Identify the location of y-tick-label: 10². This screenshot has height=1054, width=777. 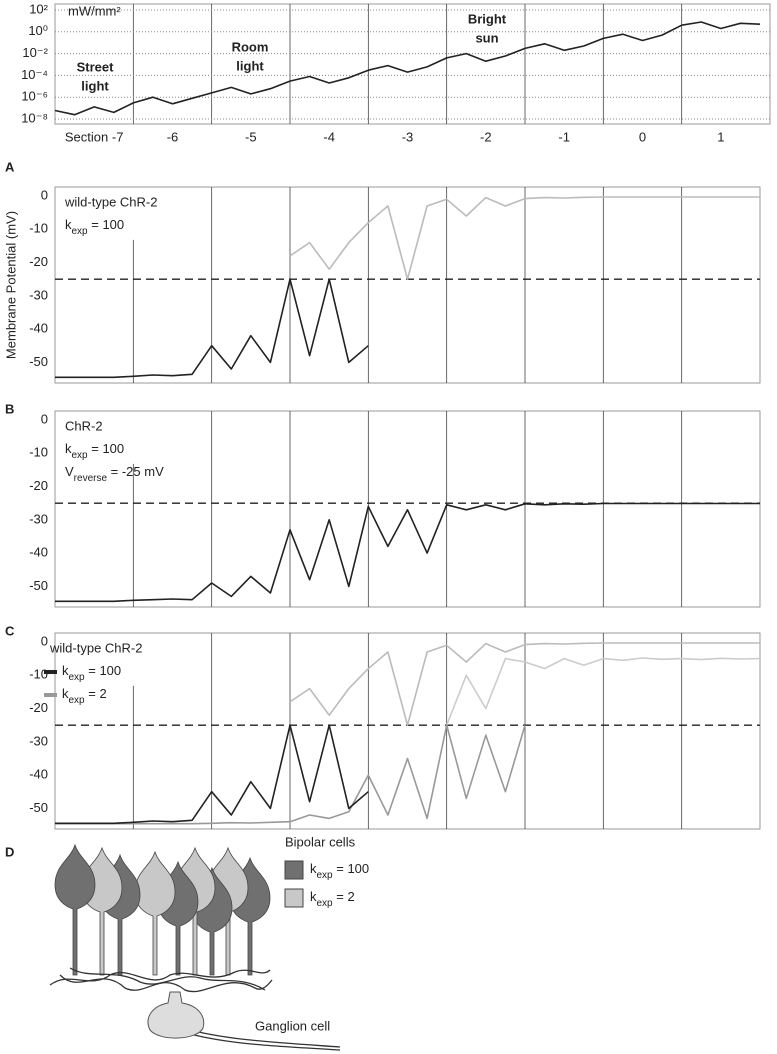
(38, 8).